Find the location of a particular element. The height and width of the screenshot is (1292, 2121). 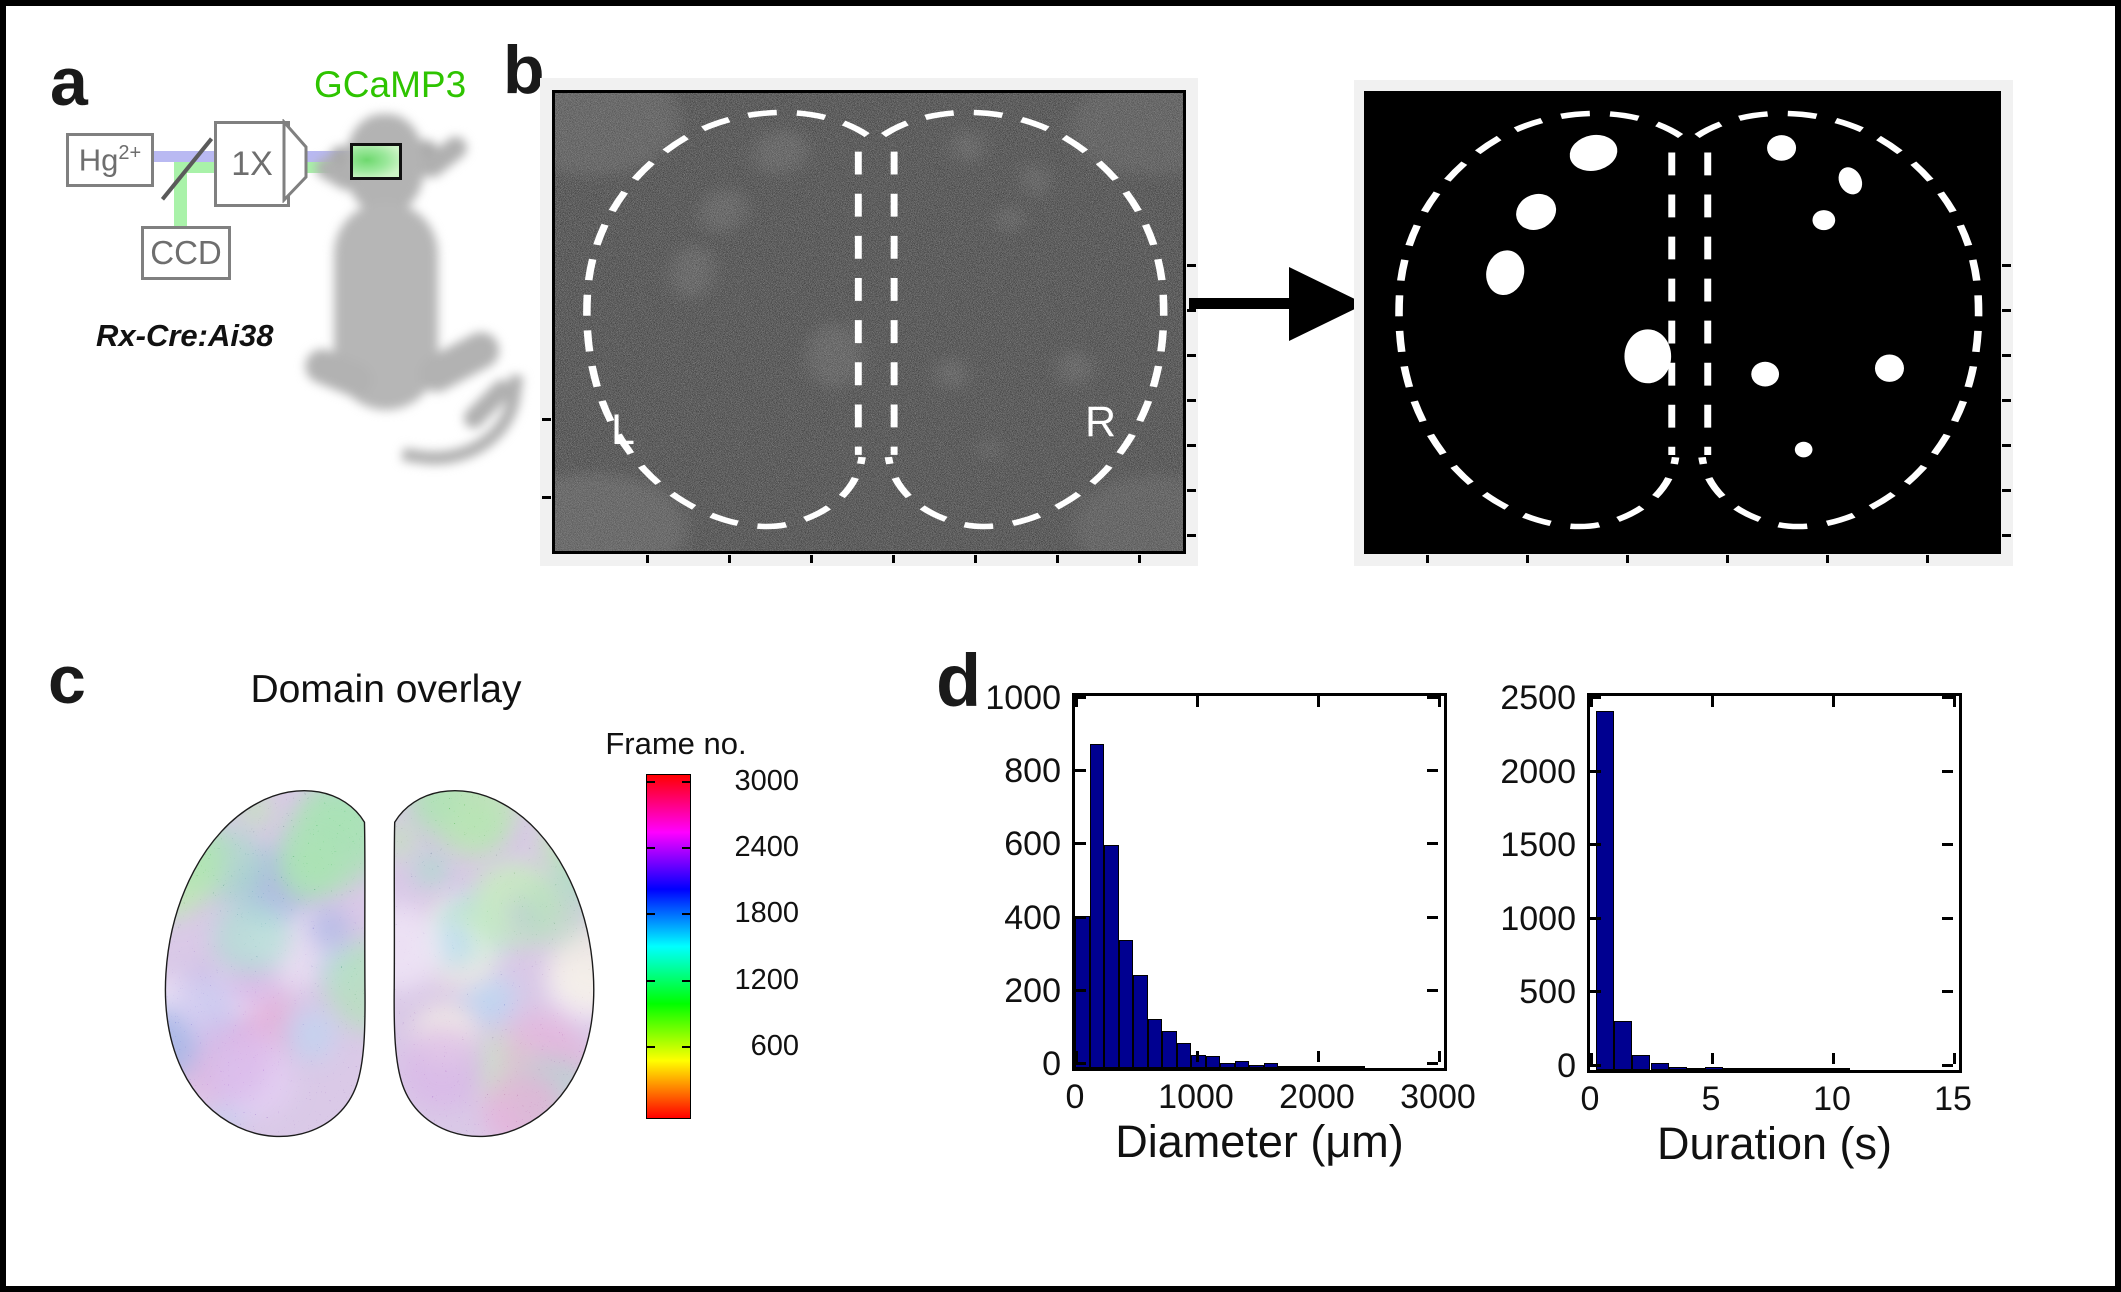

left-brain-outline is located at coordinates (265, 964).